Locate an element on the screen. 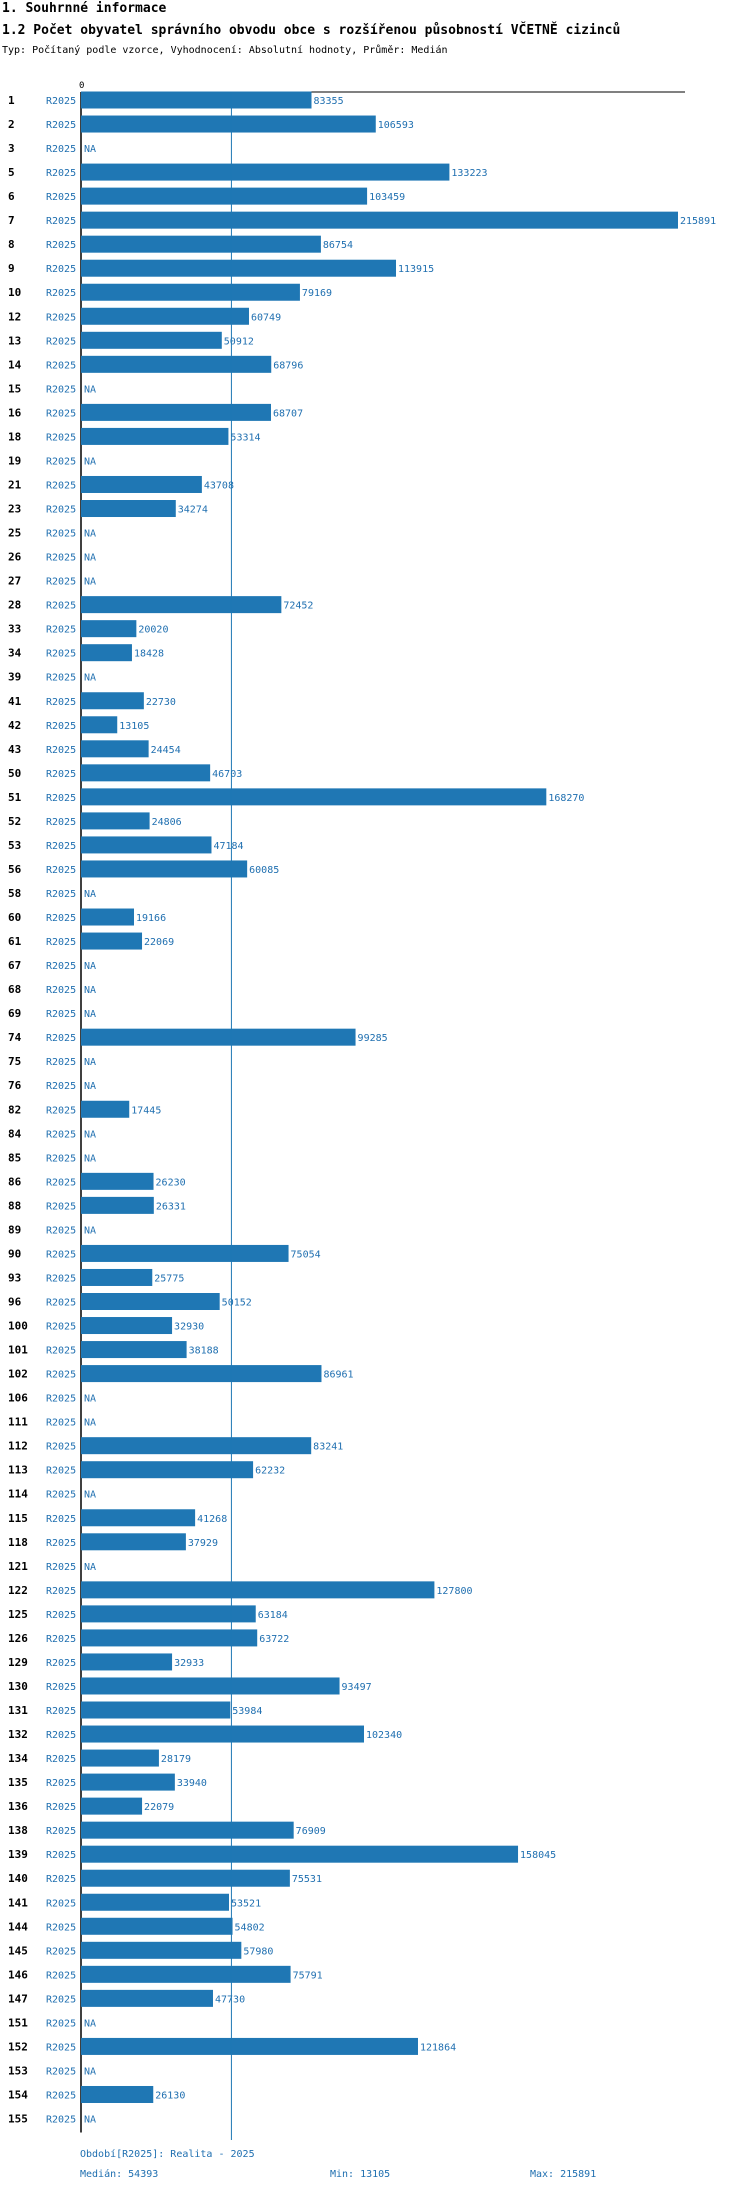 This screenshot has width=750, height=2192. data-label: 63722 is located at coordinates (274, 1639).